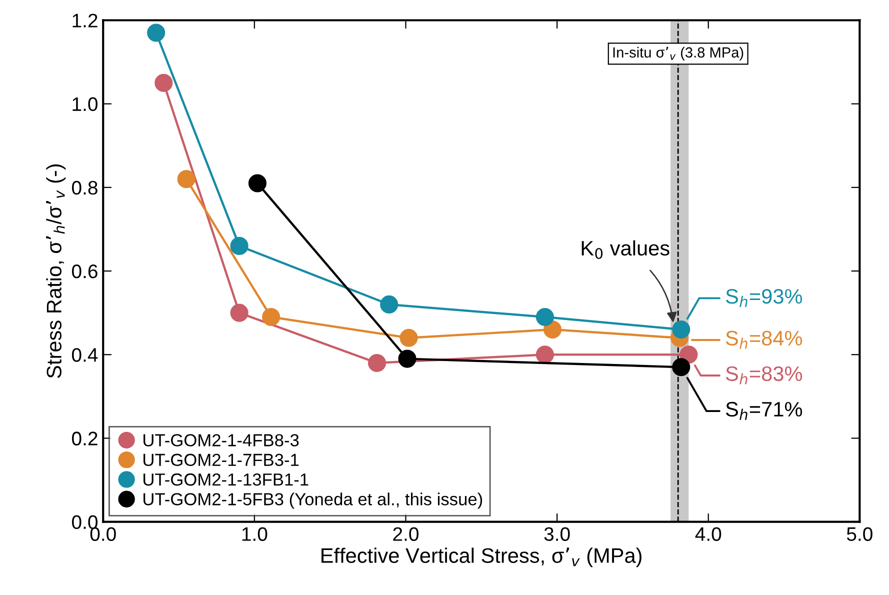 This screenshot has height=595, width=889. Describe the element at coordinates (405, 534) in the screenshot. I see `x-tick-label: 2.0` at that location.